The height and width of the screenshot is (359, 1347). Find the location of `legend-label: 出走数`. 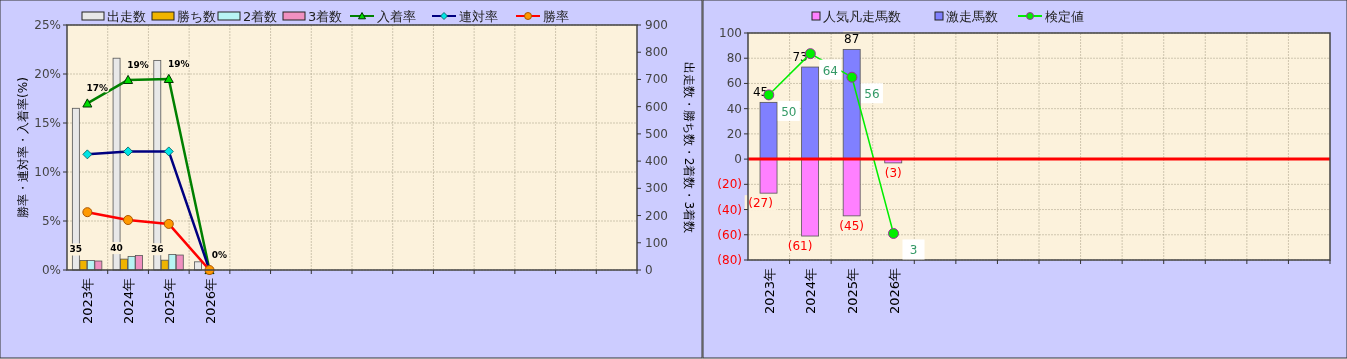

legend-label: 出走数 is located at coordinates (126, 16).